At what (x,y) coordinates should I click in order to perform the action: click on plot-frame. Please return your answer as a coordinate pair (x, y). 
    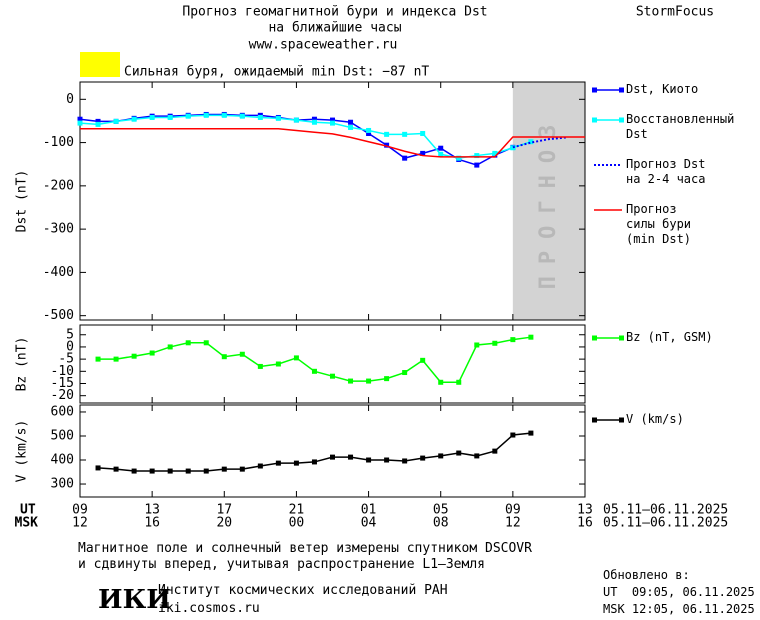
    Looking at the image, I should click on (332, 451).